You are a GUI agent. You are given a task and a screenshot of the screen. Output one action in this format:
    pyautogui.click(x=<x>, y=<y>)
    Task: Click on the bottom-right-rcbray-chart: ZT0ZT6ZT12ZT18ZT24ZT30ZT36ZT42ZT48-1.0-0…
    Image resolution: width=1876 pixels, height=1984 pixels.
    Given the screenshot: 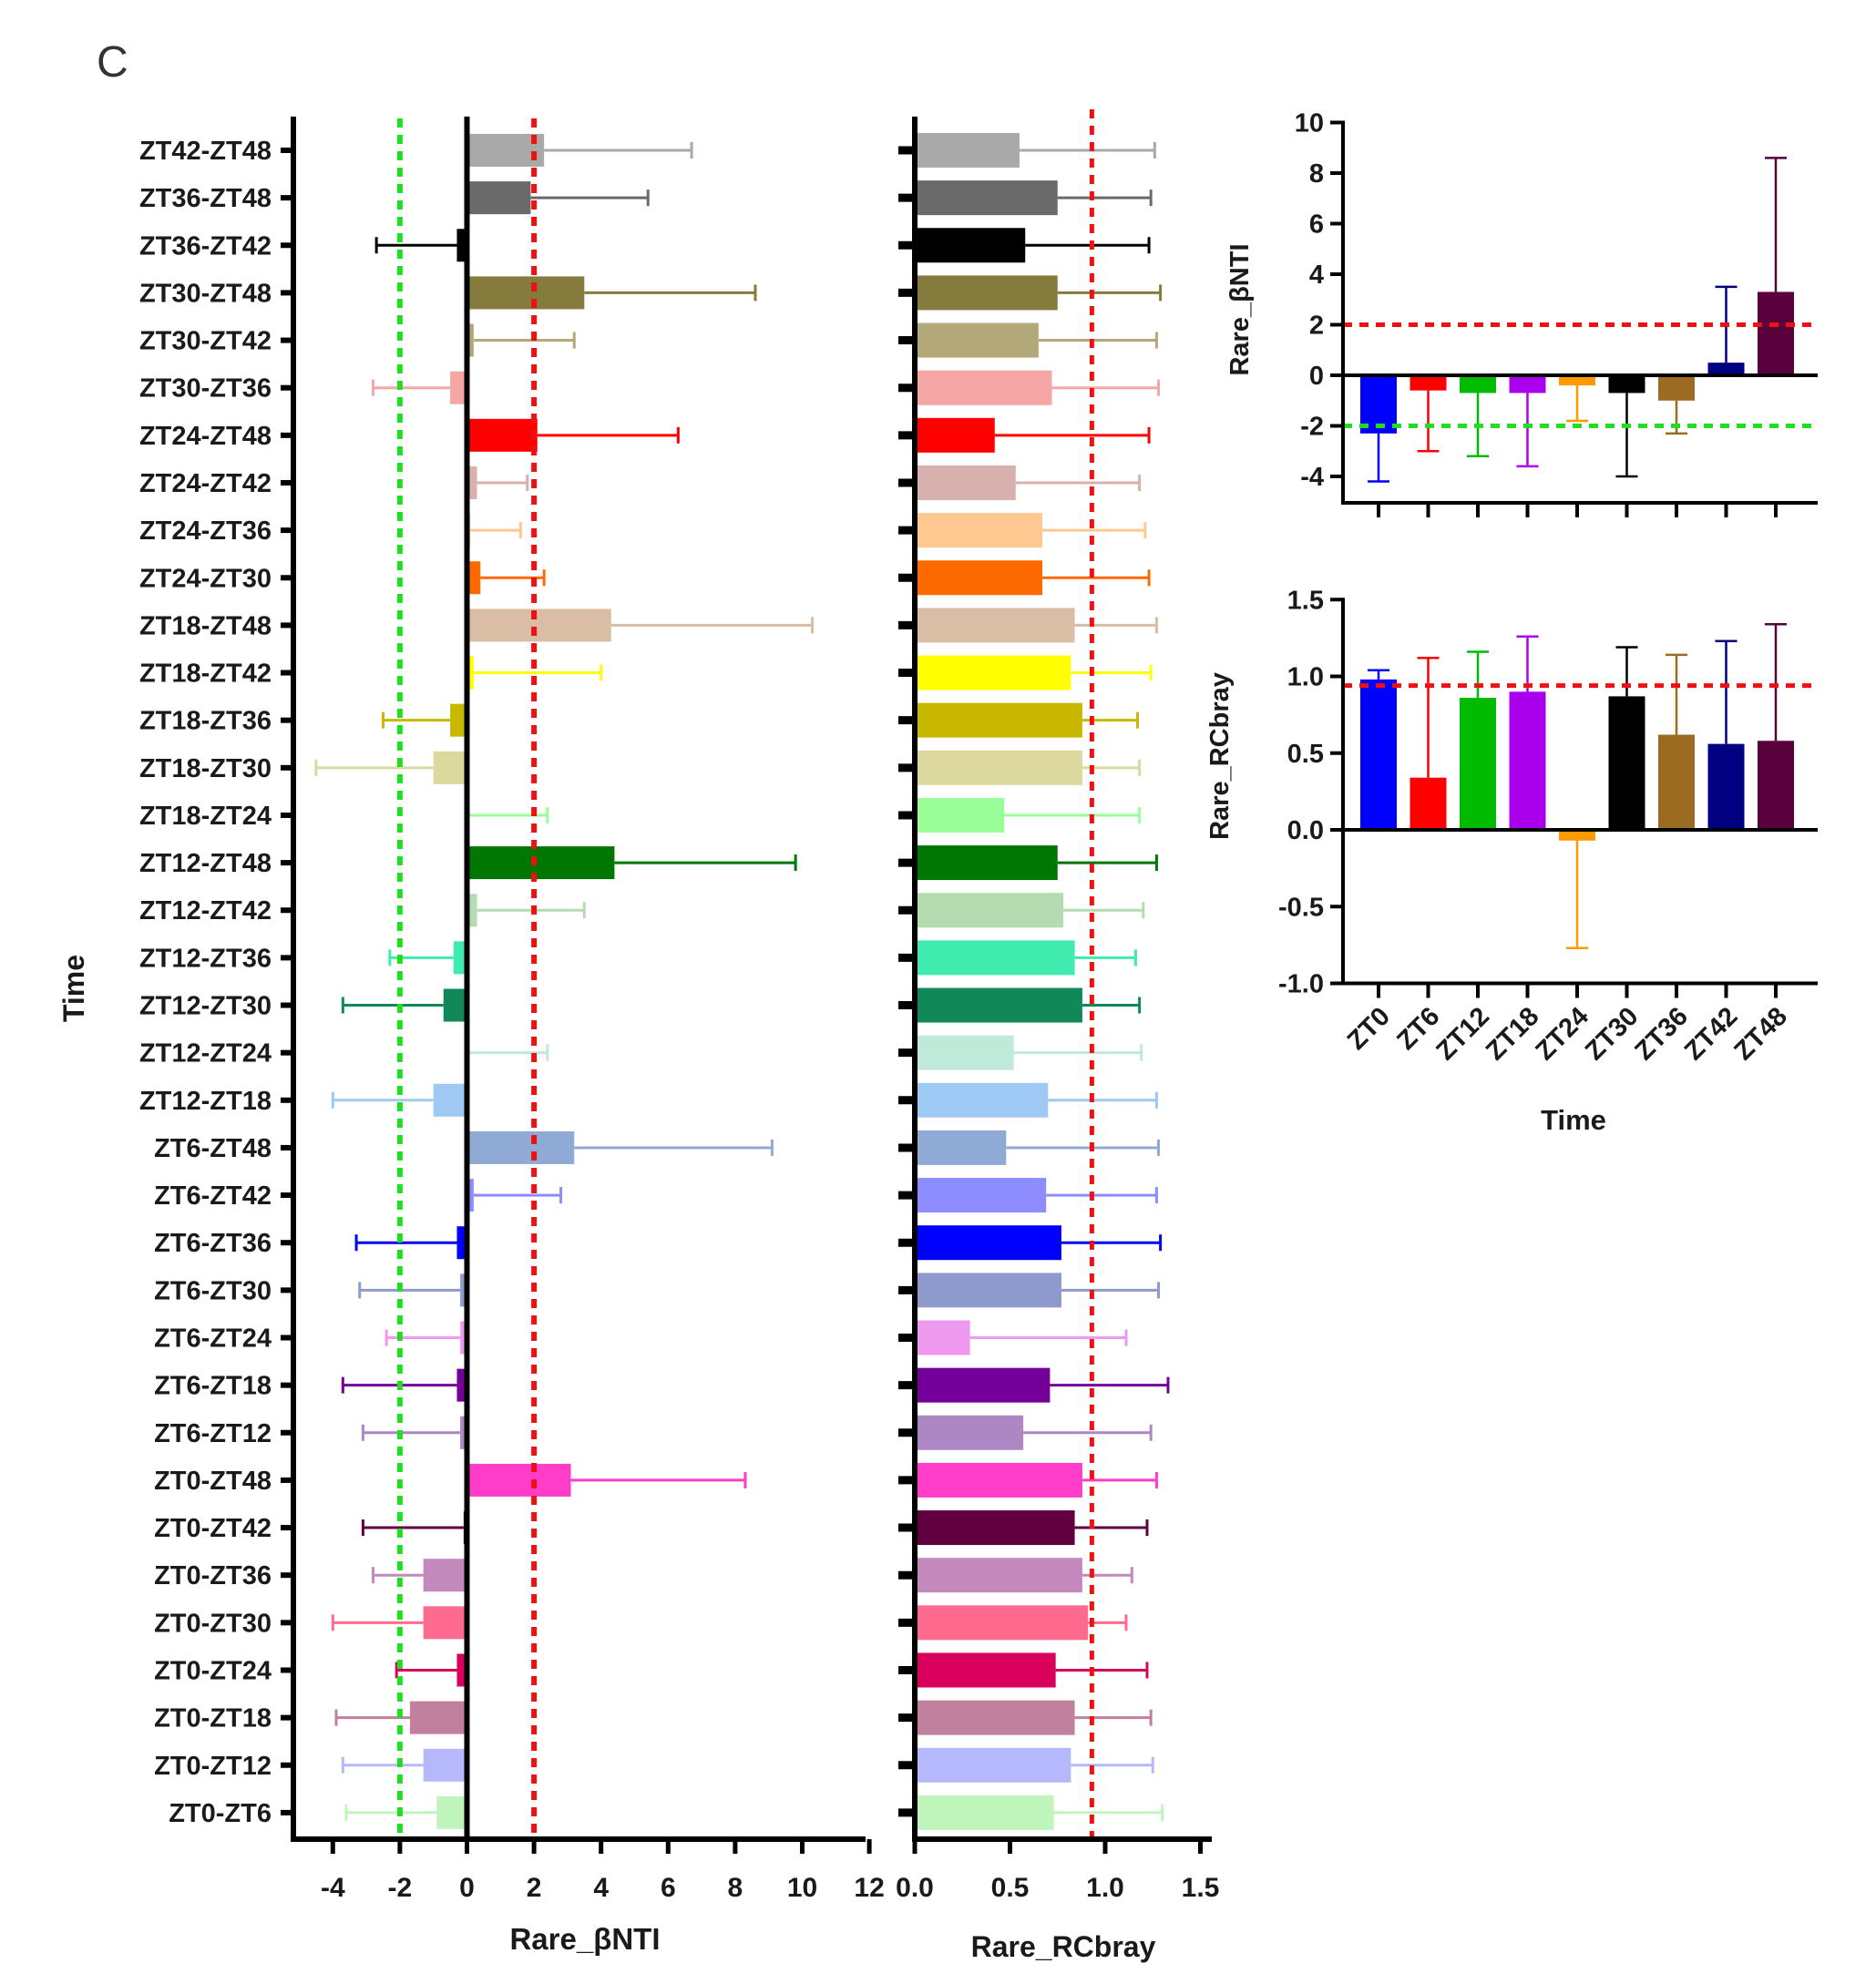 What is the action you would take?
    pyautogui.click(x=1511, y=861)
    